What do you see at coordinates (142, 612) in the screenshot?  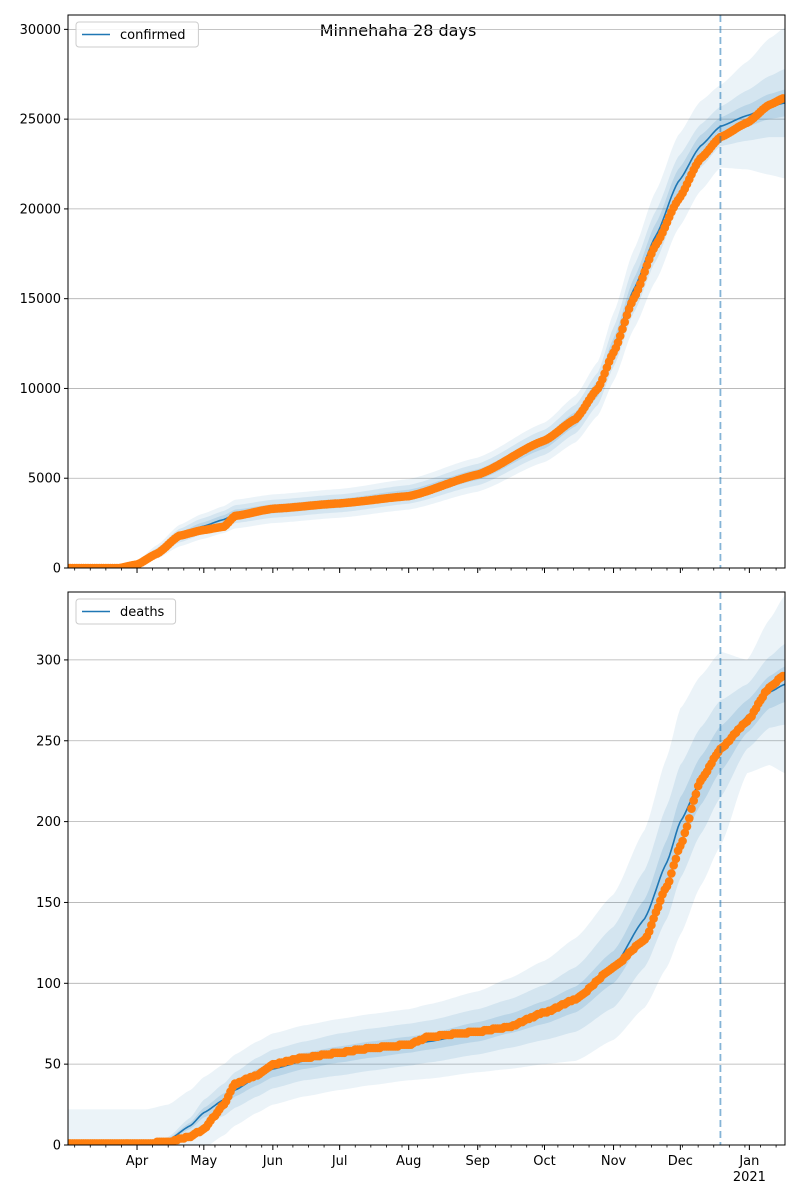 I see `legend-label: deaths` at bounding box center [142, 612].